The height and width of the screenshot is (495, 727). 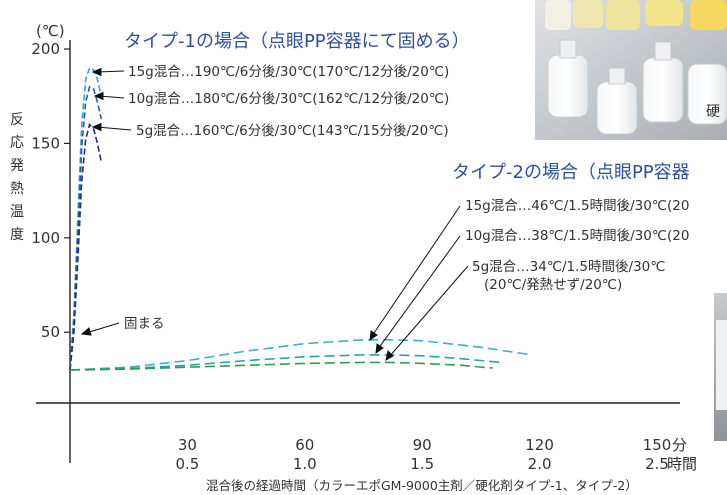 I want to click on type2-title: タイプ-2の場合（点眼PP容器, so click(x=571, y=172).